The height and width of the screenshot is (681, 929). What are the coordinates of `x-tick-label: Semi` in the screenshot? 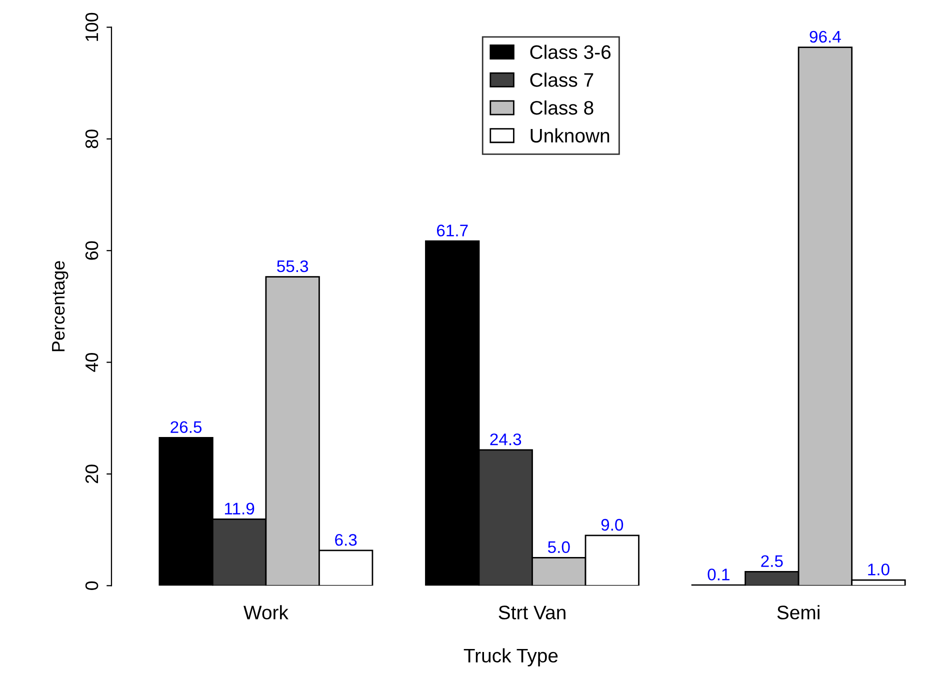 It's located at (798, 612).